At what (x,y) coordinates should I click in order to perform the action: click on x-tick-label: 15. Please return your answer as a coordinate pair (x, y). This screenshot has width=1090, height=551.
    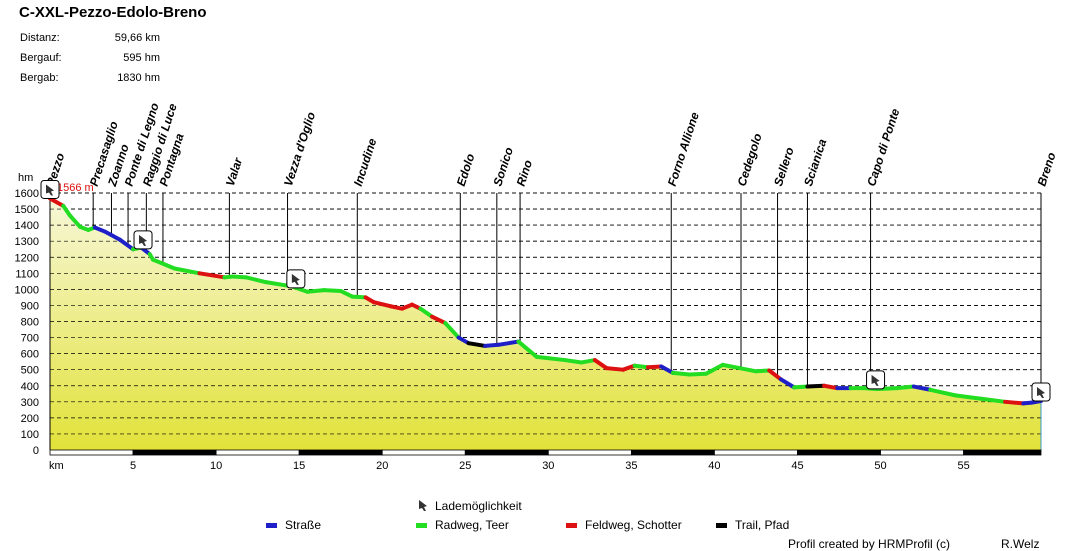
    Looking at the image, I should click on (299, 466).